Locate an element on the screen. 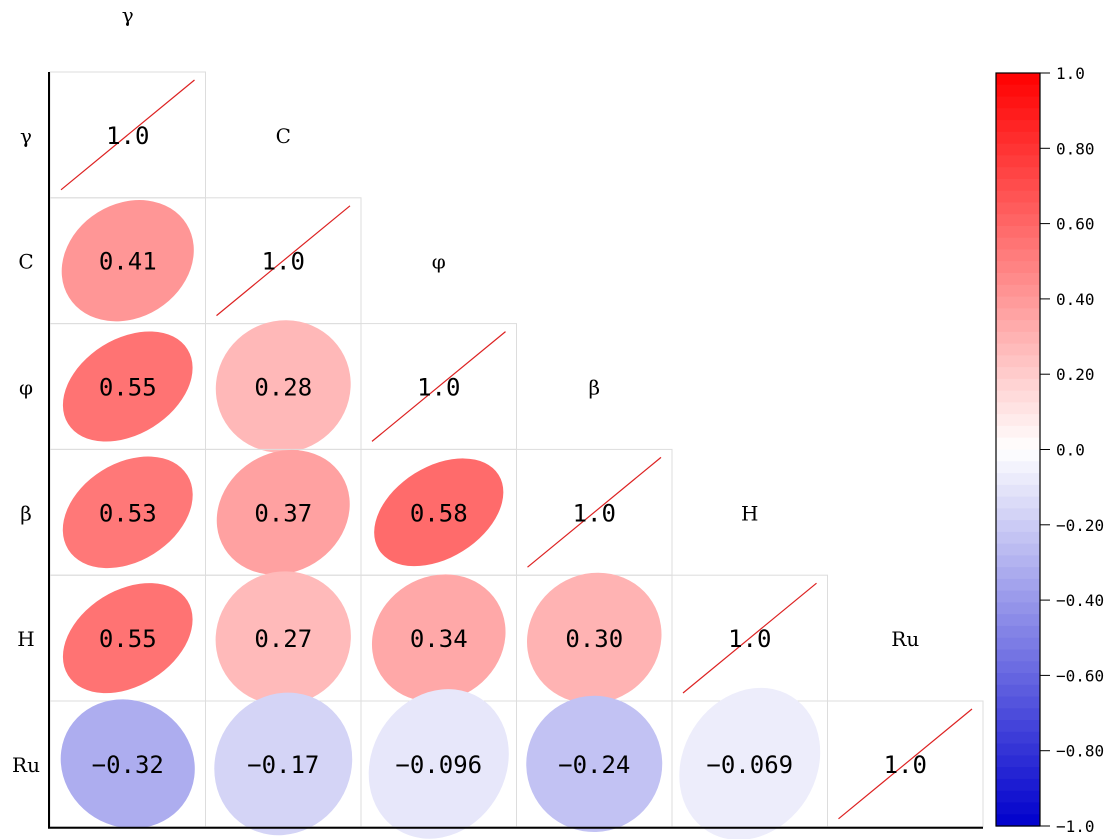 Image resolution: width=1115 pixels, height=839 pixels. column-label: H is located at coordinates (749, 513).